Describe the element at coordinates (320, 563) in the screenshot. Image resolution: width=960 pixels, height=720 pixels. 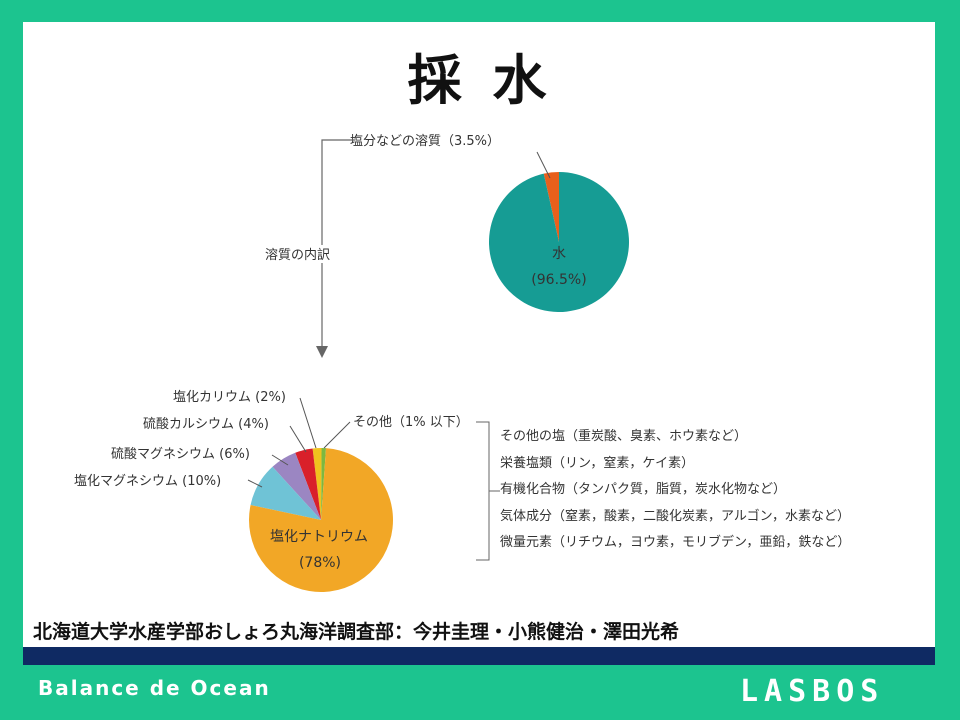
I see `nacl-pct: (78%)` at that location.